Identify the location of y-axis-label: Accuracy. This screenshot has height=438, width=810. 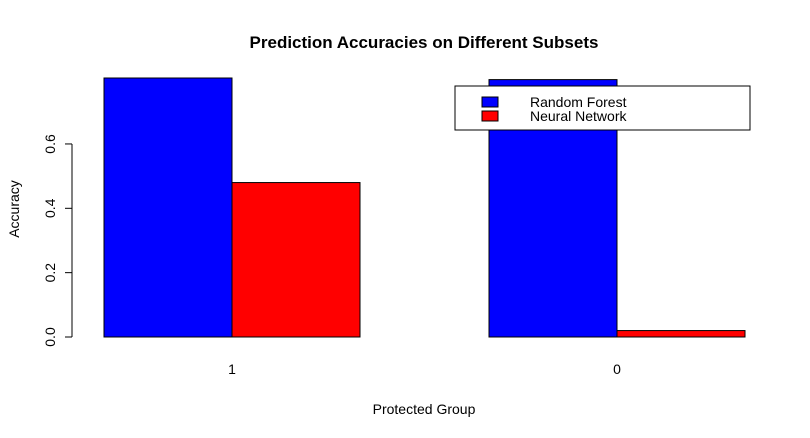
(14, 209).